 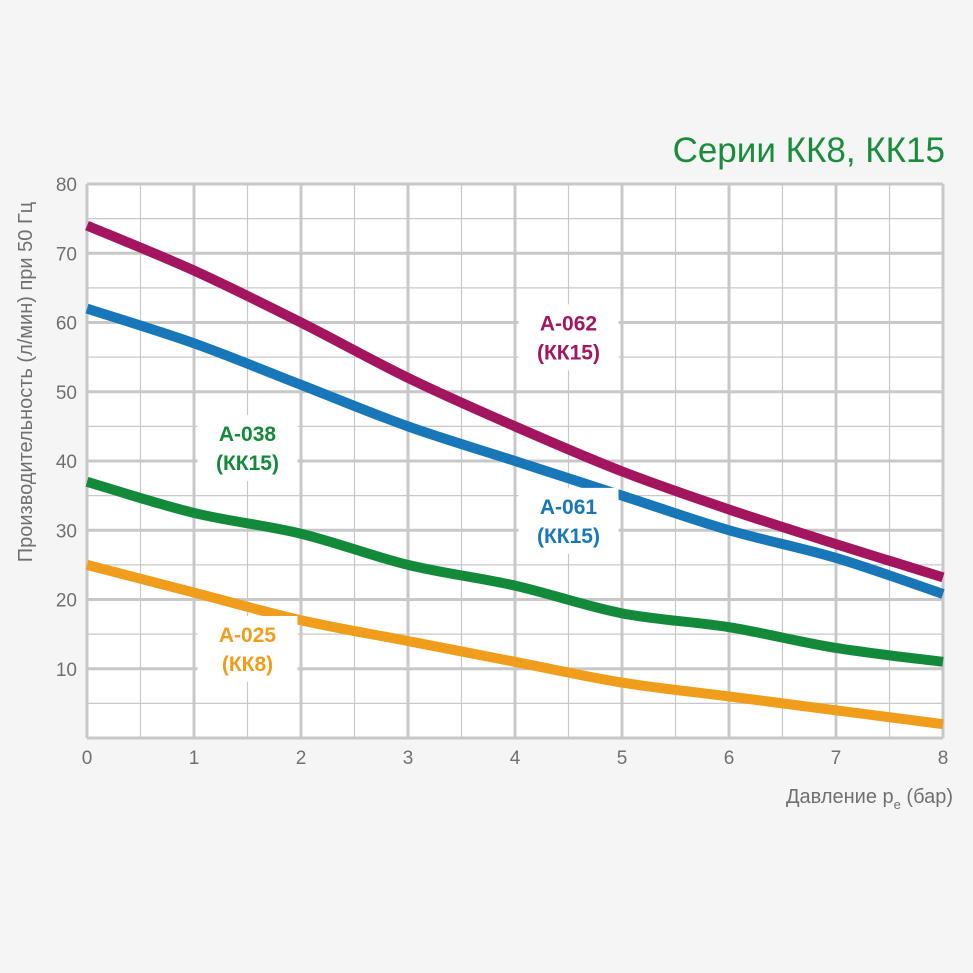 I want to click on y-tick-label: 40, so click(x=66, y=462).